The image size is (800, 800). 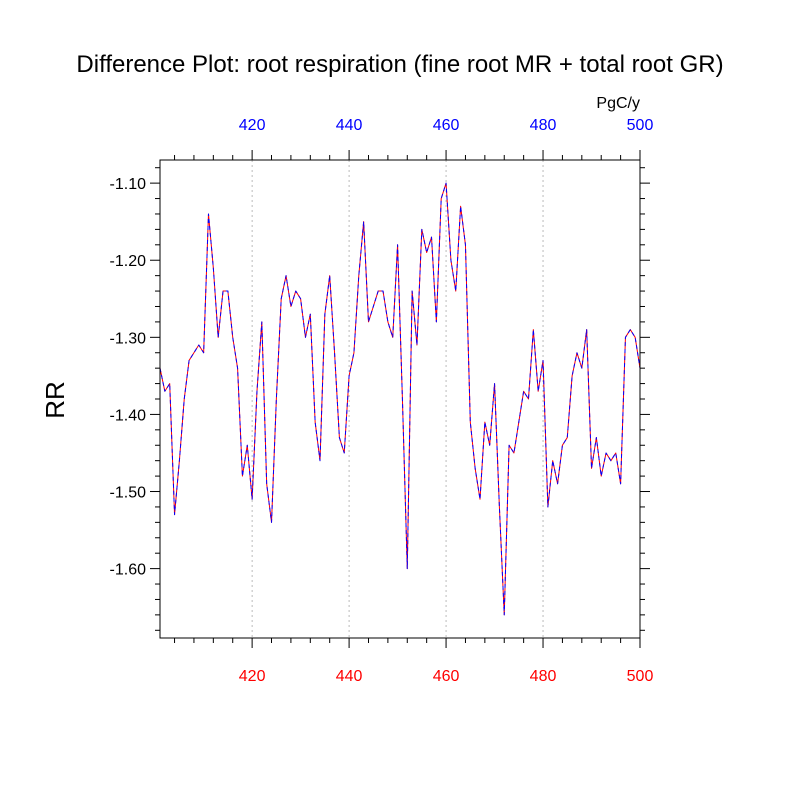 What do you see at coordinates (128, 377) in the screenshot?
I see `y-tick-labels: -1.60 -1.50 -1.40 -1.30 -1.20 -1.10` at bounding box center [128, 377].